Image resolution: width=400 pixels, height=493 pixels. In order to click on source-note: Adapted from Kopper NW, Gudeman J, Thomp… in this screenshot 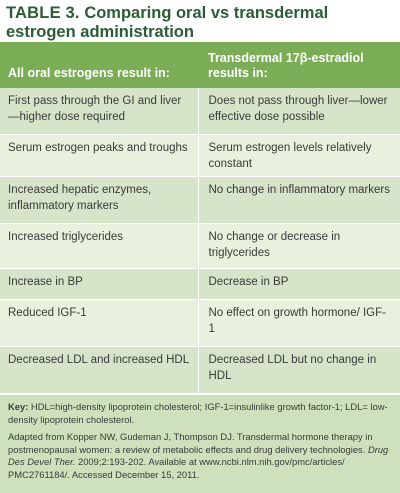, I will do `click(200, 456)`.